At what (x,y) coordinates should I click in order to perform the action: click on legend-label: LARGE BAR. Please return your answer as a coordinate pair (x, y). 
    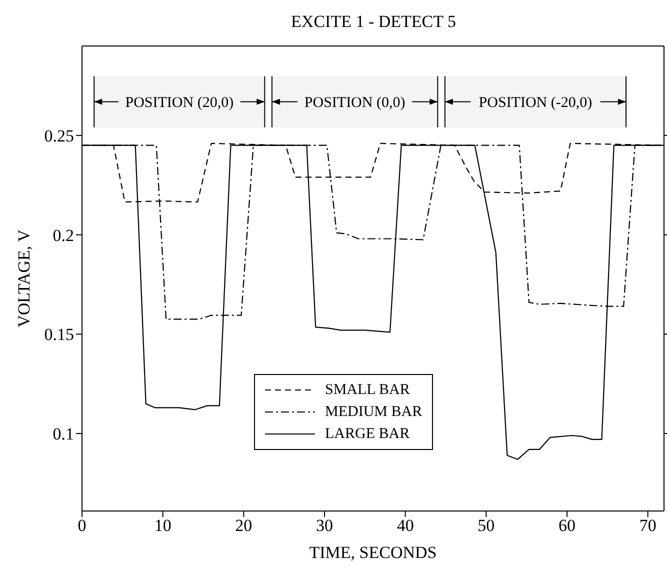
    Looking at the image, I should click on (367, 434).